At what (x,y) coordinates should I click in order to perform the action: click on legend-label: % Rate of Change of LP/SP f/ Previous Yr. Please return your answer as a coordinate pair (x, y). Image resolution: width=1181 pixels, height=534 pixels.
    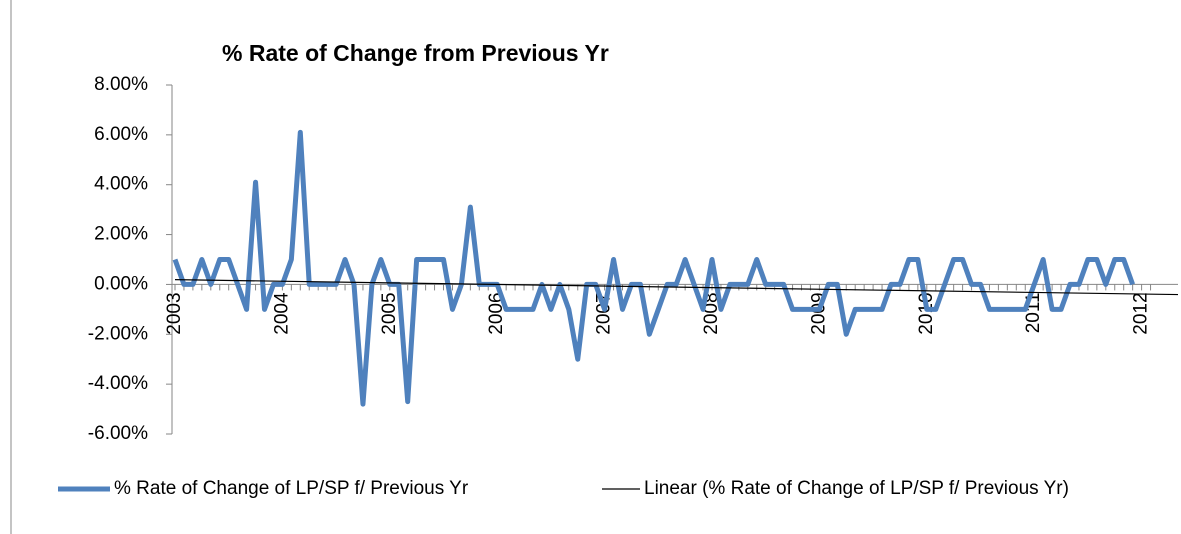
    Looking at the image, I should click on (291, 488).